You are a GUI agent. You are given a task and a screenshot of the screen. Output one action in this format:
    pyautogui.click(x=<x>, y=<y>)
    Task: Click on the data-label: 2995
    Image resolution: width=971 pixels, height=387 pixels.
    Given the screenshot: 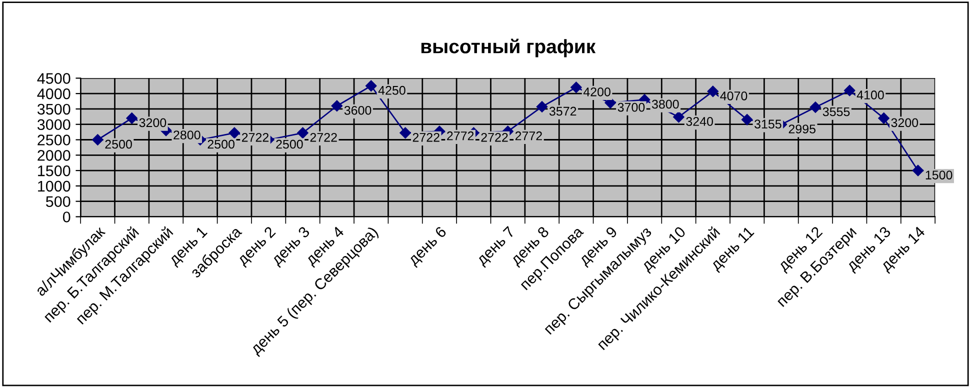 What is the action you would take?
    pyautogui.click(x=802, y=129)
    